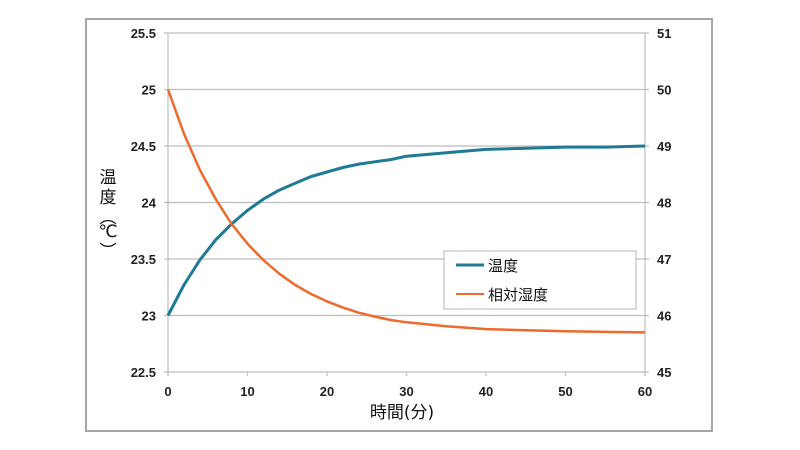 Image resolution: width=800 pixels, height=450 pixels. I want to click on left-axis-ticks: 22.5 23 23.5 24 24.5 25 25.5, so click(144, 203).